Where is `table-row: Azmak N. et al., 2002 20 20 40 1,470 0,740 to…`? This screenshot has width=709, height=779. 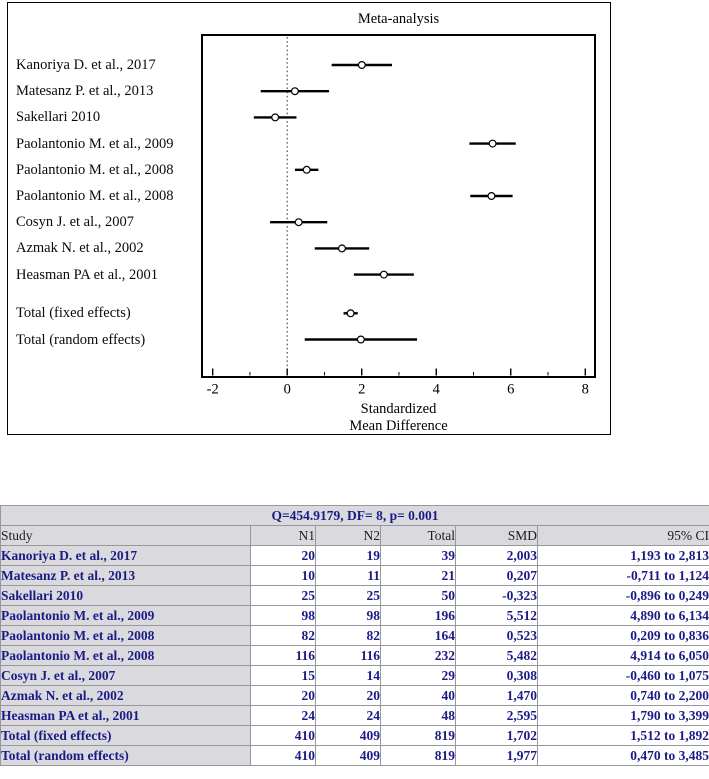
table-row: Azmak N. et al., 2002 20 20 40 1,470 0,740 to… is located at coordinates (354, 695).